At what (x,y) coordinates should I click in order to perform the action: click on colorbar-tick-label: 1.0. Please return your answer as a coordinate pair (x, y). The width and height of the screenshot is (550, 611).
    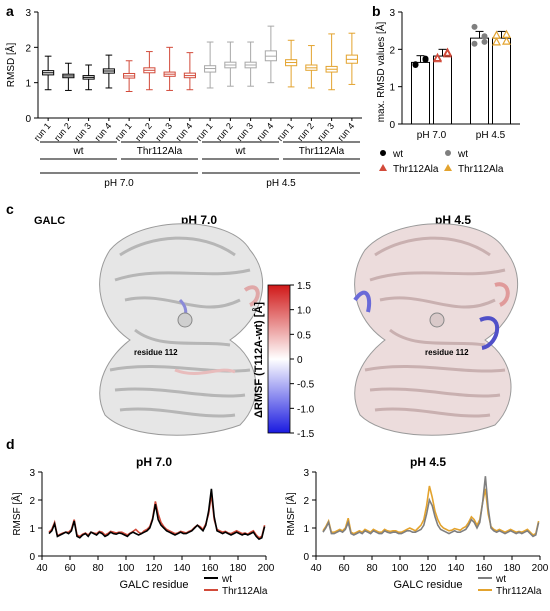
    Looking at the image, I should click on (304, 311).